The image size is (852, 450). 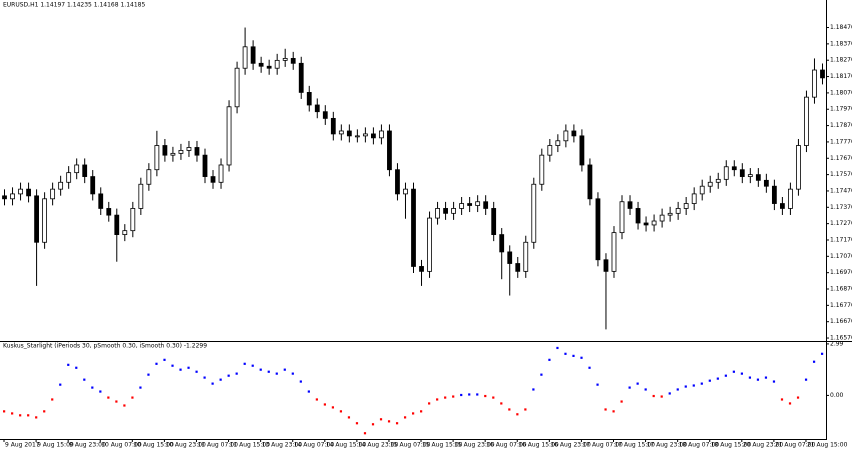 What do you see at coordinates (570, 445) in the screenshot?
I see `x-tick-label: 16 Aug 23:00` at bounding box center [570, 445].